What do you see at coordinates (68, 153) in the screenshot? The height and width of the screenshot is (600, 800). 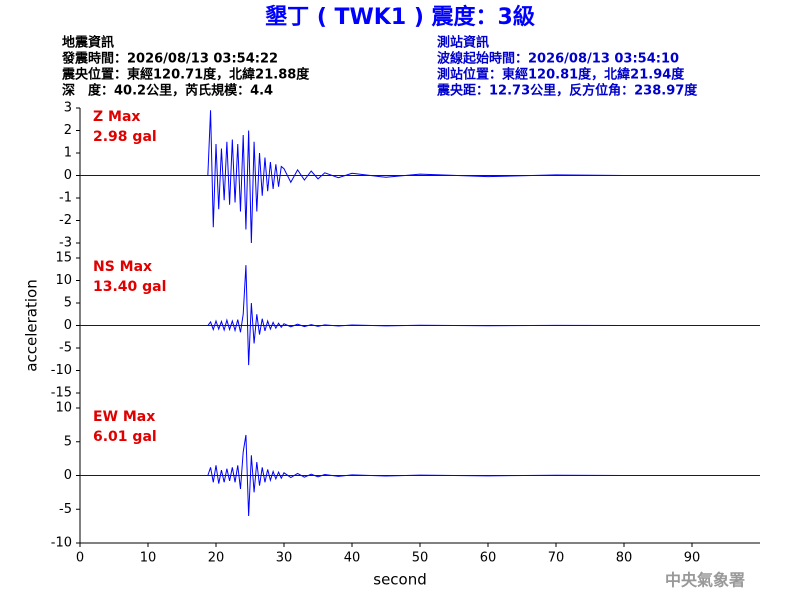 I see `y-tick-label: 1` at bounding box center [68, 153].